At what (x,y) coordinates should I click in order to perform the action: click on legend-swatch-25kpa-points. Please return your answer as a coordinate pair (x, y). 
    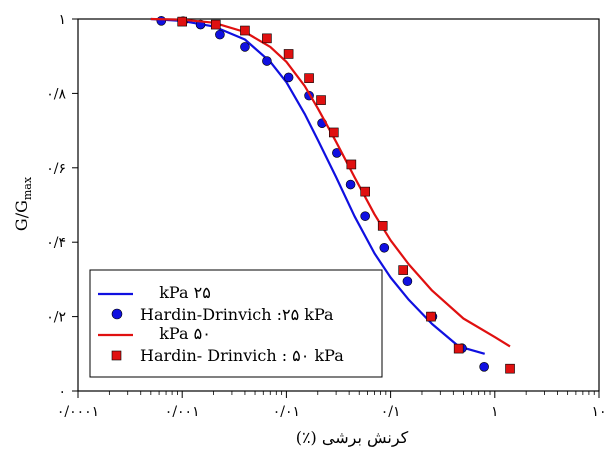
    Looking at the image, I should click on (117, 314).